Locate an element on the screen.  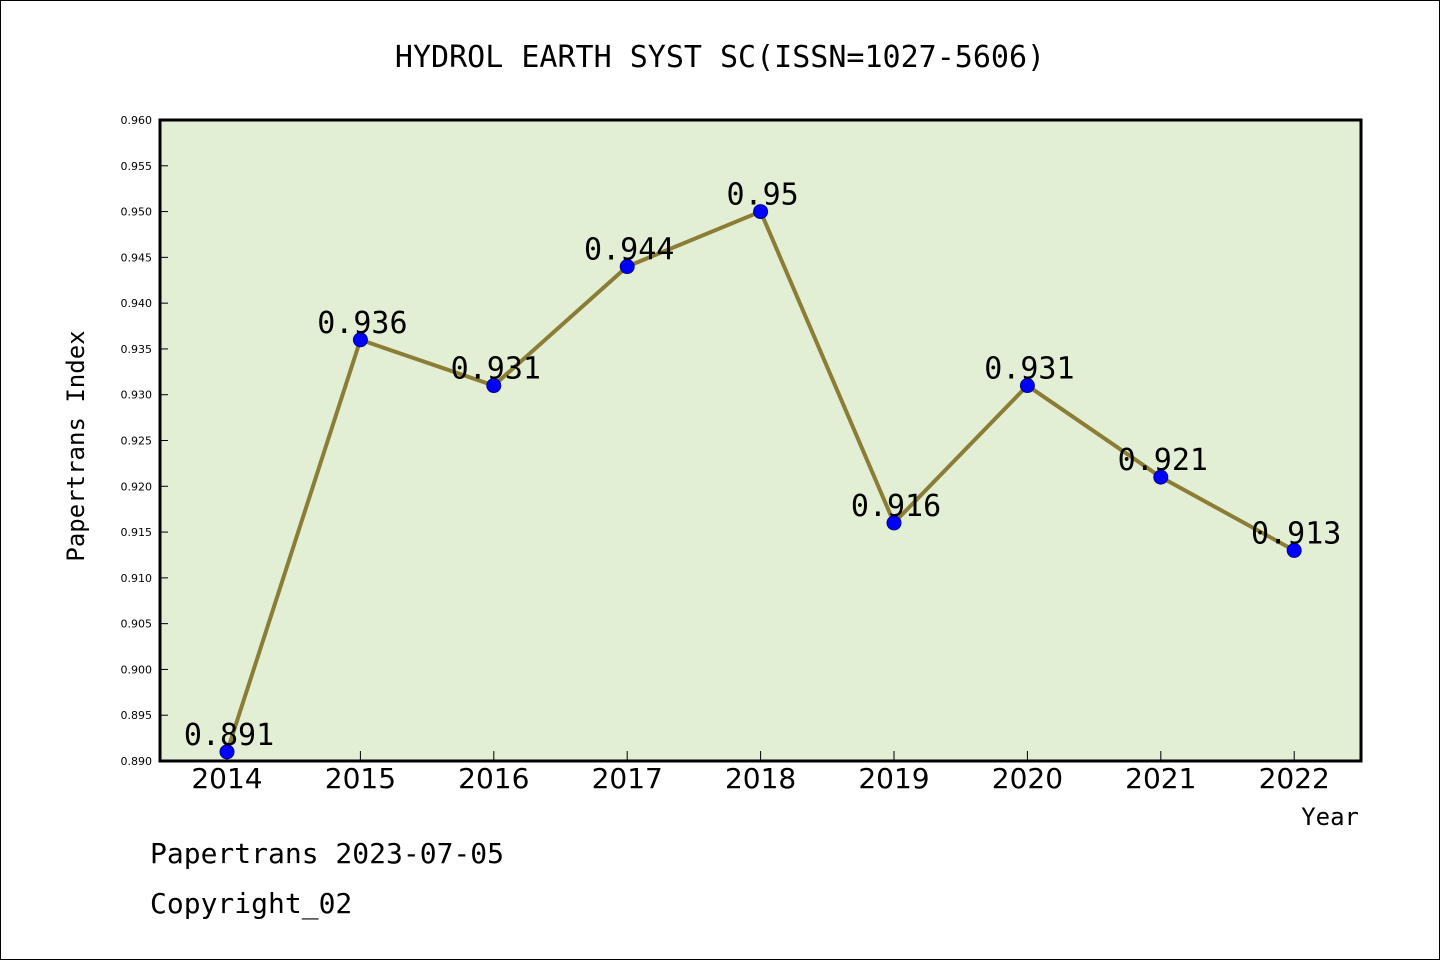
x-tick-label: 2022 is located at coordinates (1294, 778).